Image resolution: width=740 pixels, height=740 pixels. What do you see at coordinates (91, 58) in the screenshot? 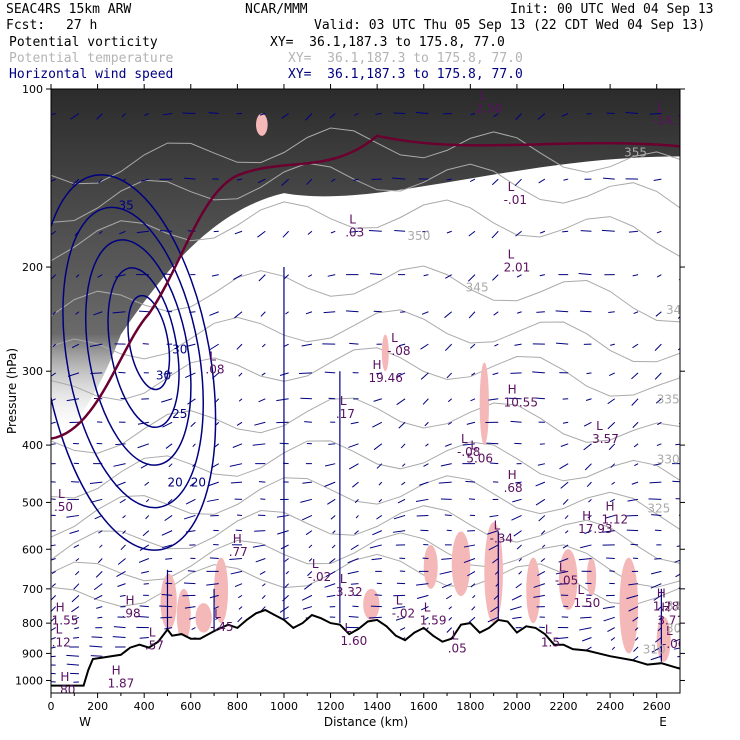
I see `field-theta-name: Potential temperature` at bounding box center [91, 58].